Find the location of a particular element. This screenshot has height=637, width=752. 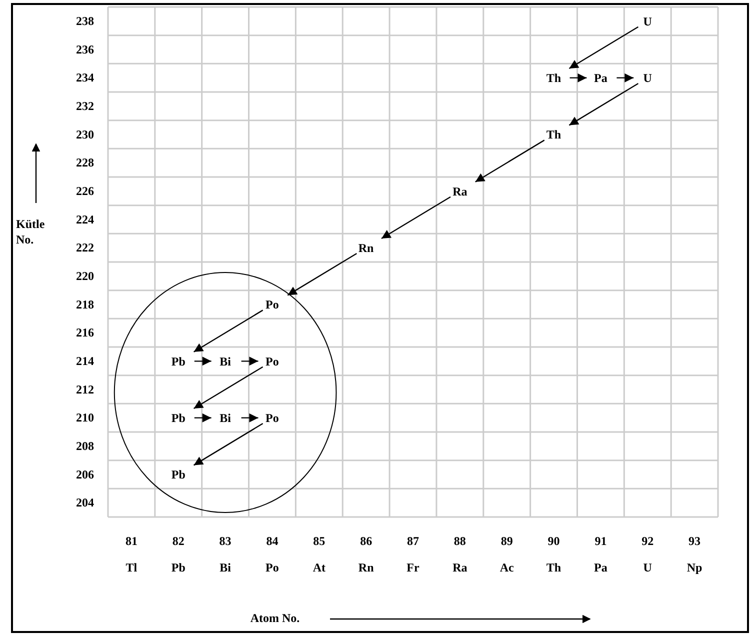

y-tick-label: 230 is located at coordinates (85, 134).